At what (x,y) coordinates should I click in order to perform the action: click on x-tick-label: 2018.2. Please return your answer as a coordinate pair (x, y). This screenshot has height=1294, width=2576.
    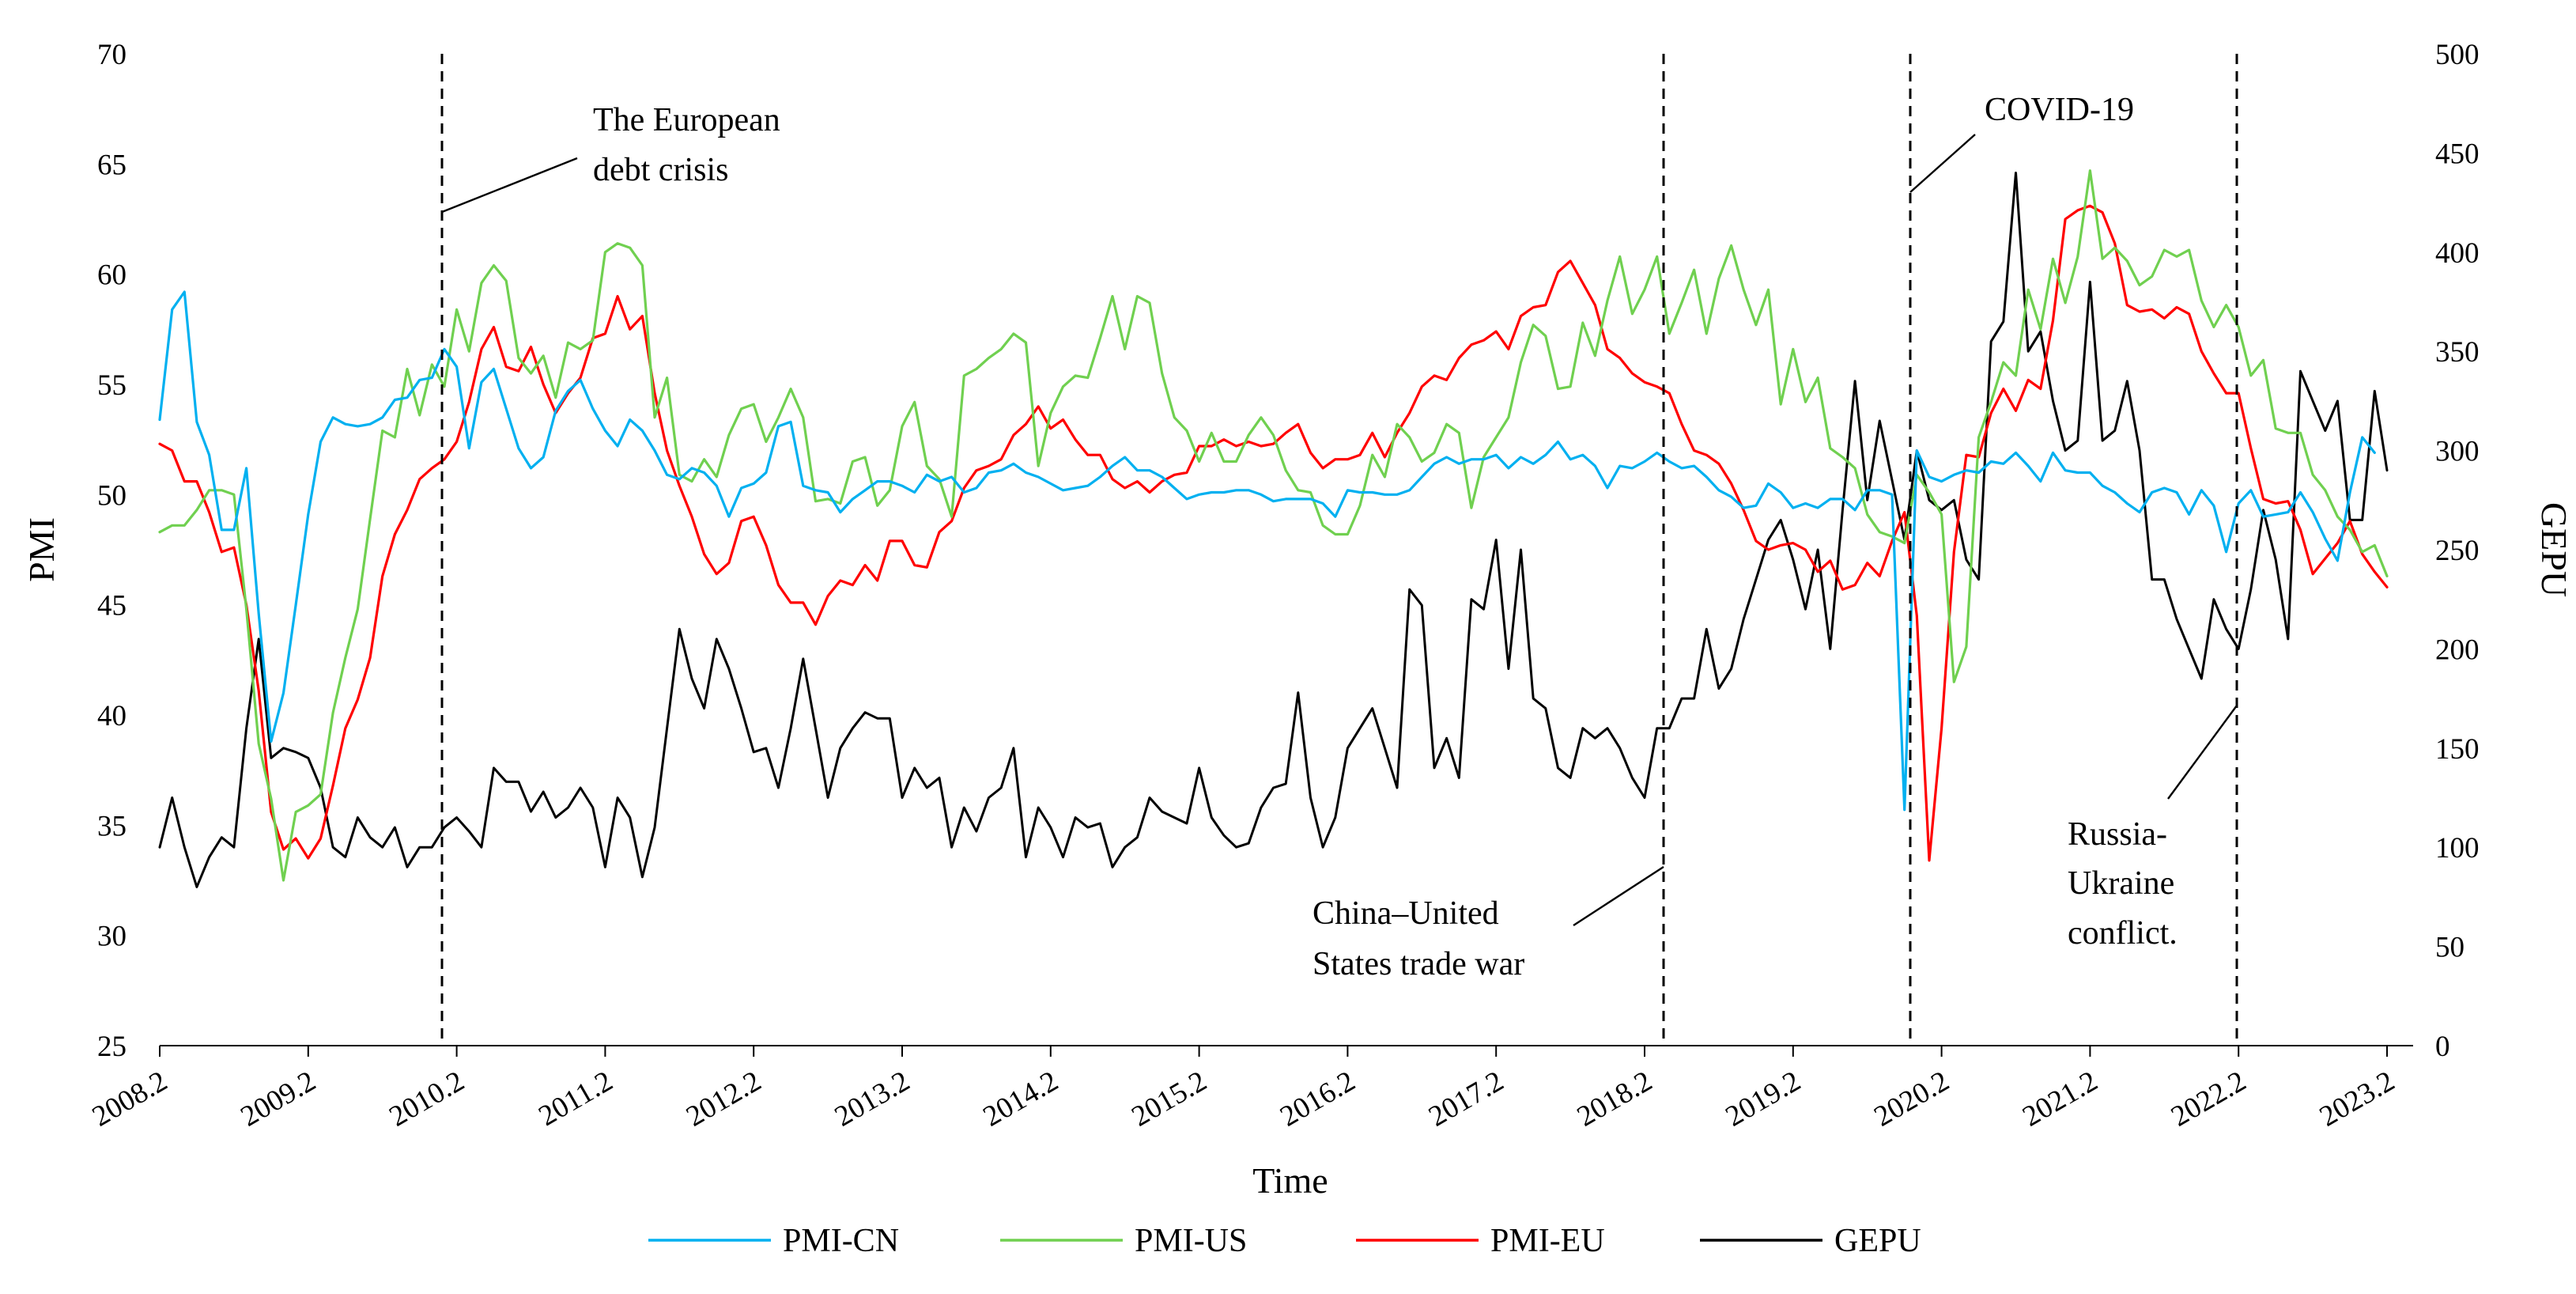
    Looking at the image, I should click on (1615, 1099).